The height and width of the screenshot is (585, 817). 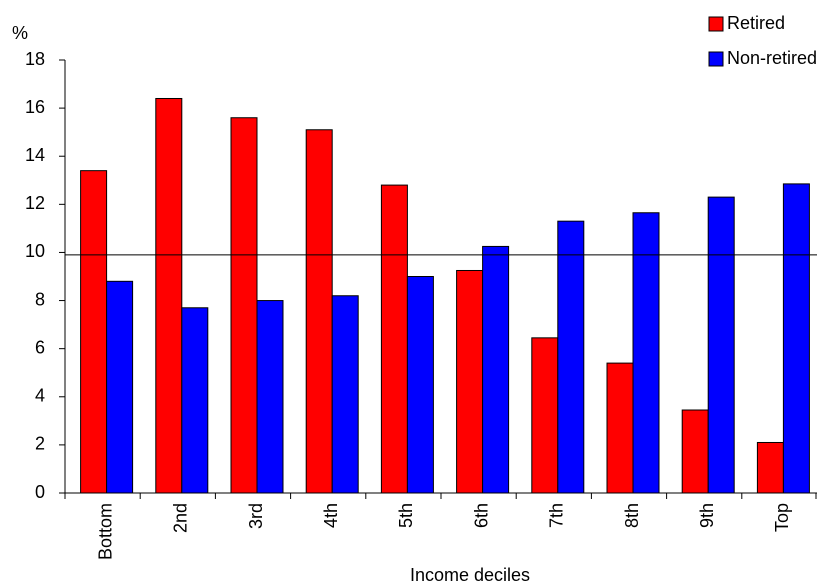 What do you see at coordinates (40, 347) in the screenshot?
I see `y-tick-label: 6` at bounding box center [40, 347].